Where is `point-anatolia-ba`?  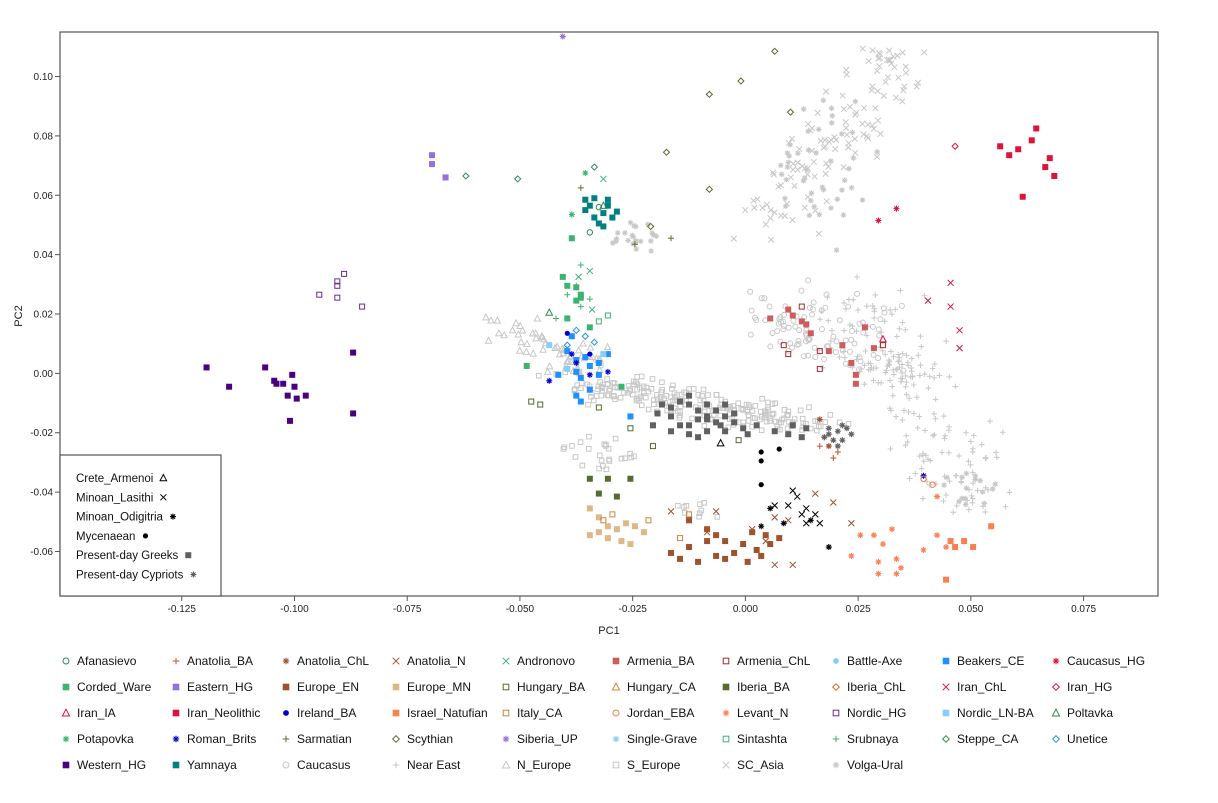
point-anatolia-ba is located at coordinates (837, 452).